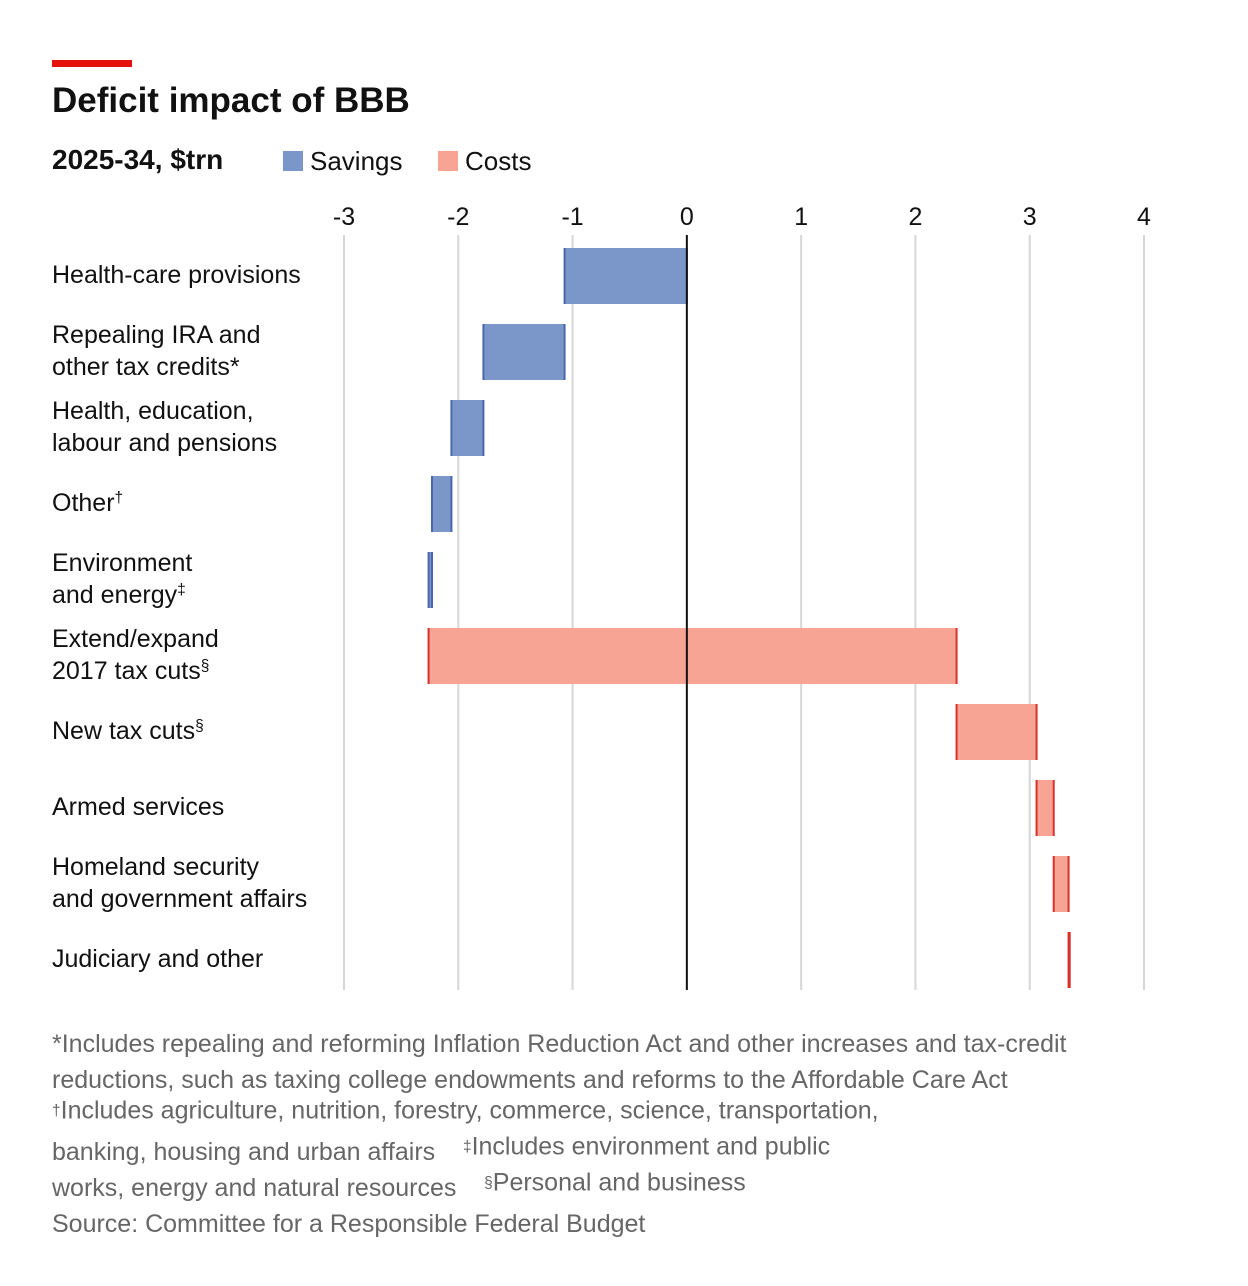 The image size is (1248, 1286). What do you see at coordinates (153, 411) in the screenshot?
I see `category-label: Health, education,` at bounding box center [153, 411].